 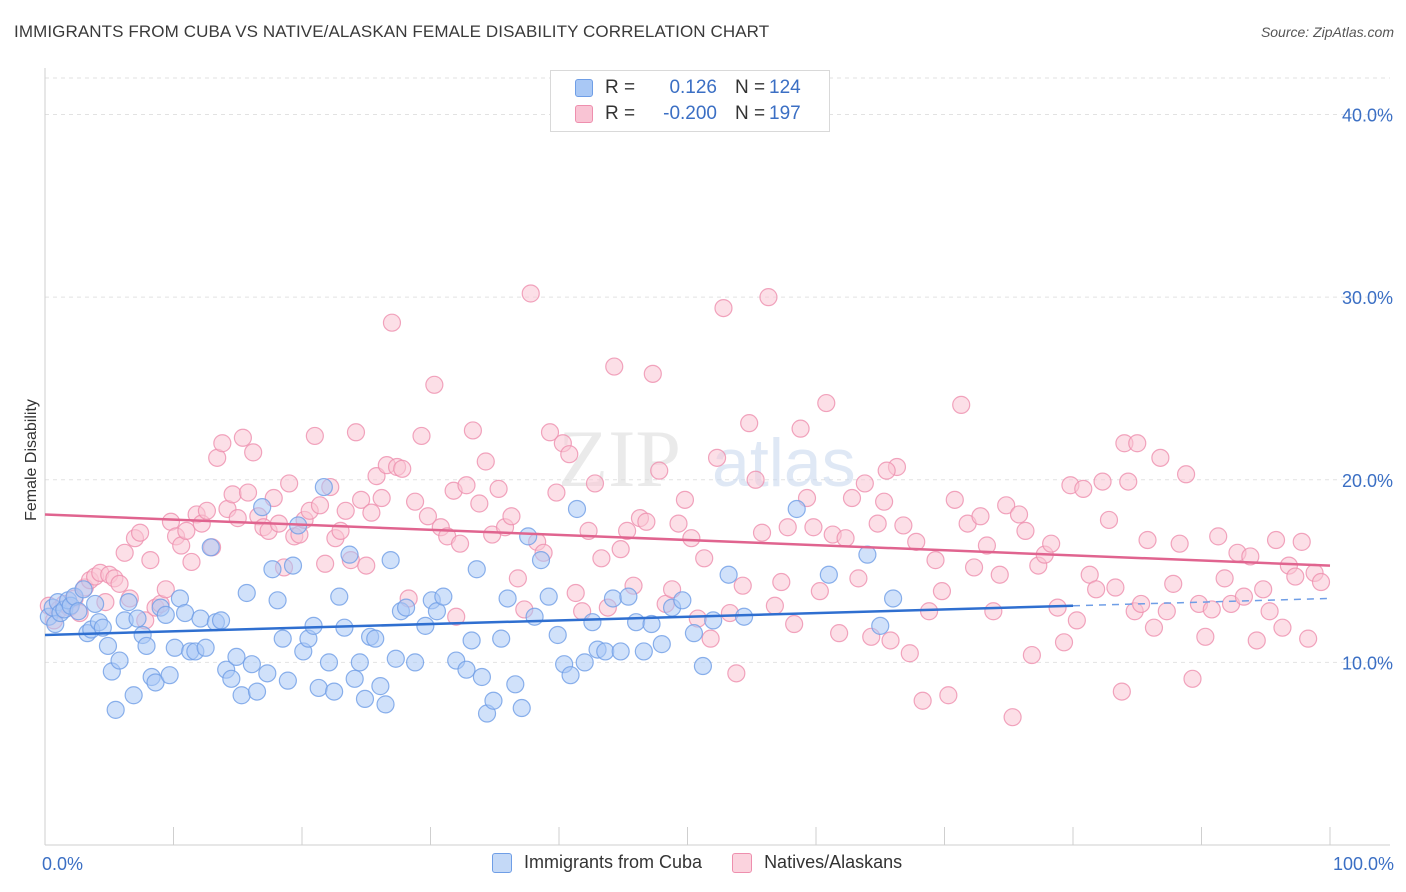 I want to click on legend-item-natives: Natives/Alaskans, so click(x=817, y=862).